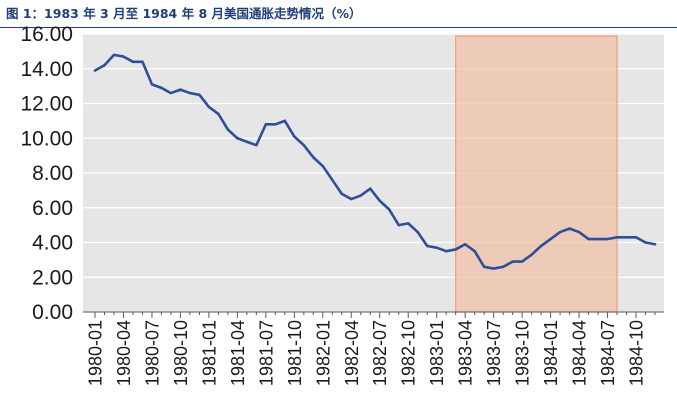 The image size is (677, 420). I want to click on x-tick-label: 1980-07, so click(152, 353).